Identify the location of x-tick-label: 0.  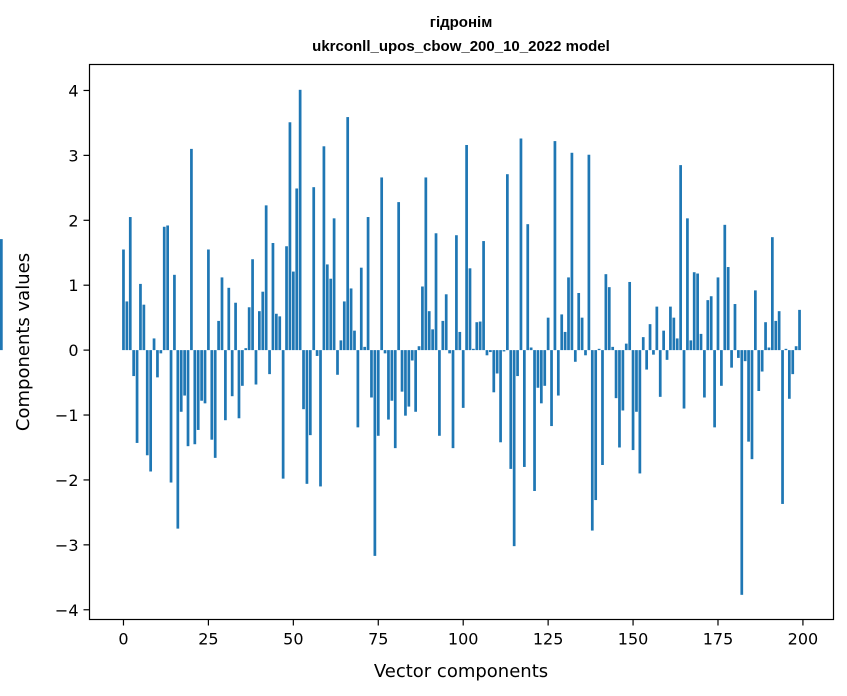
(123, 639).